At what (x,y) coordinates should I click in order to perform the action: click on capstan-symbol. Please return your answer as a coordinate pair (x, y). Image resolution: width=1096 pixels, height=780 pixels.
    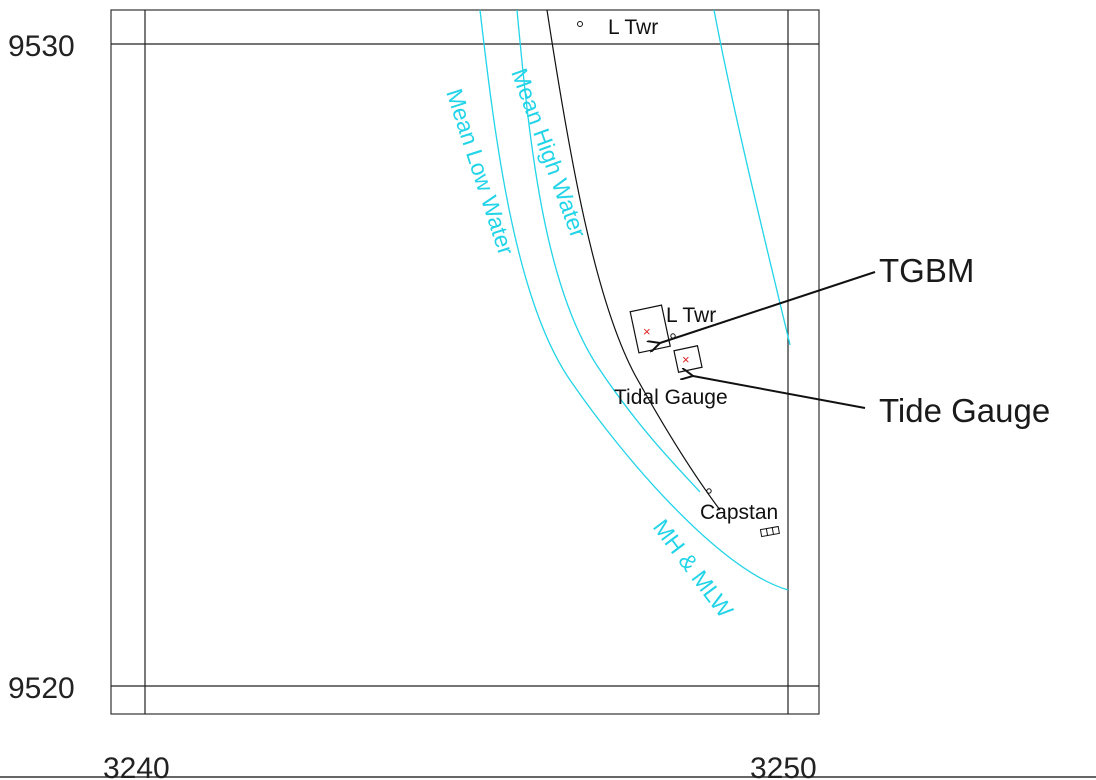
    Looking at the image, I should click on (769, 531).